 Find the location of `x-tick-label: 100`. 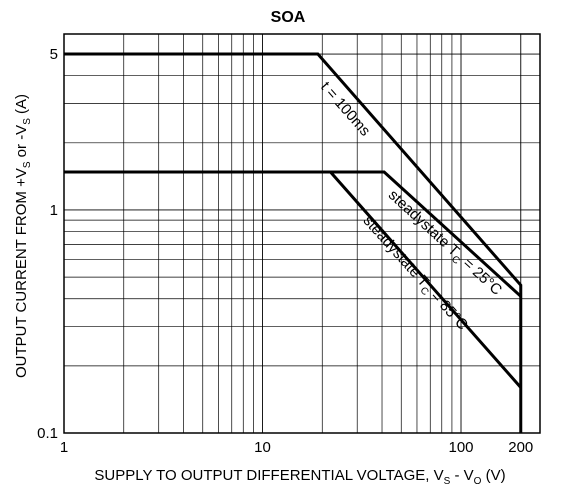

x-tick-label: 100 is located at coordinates (460, 447).